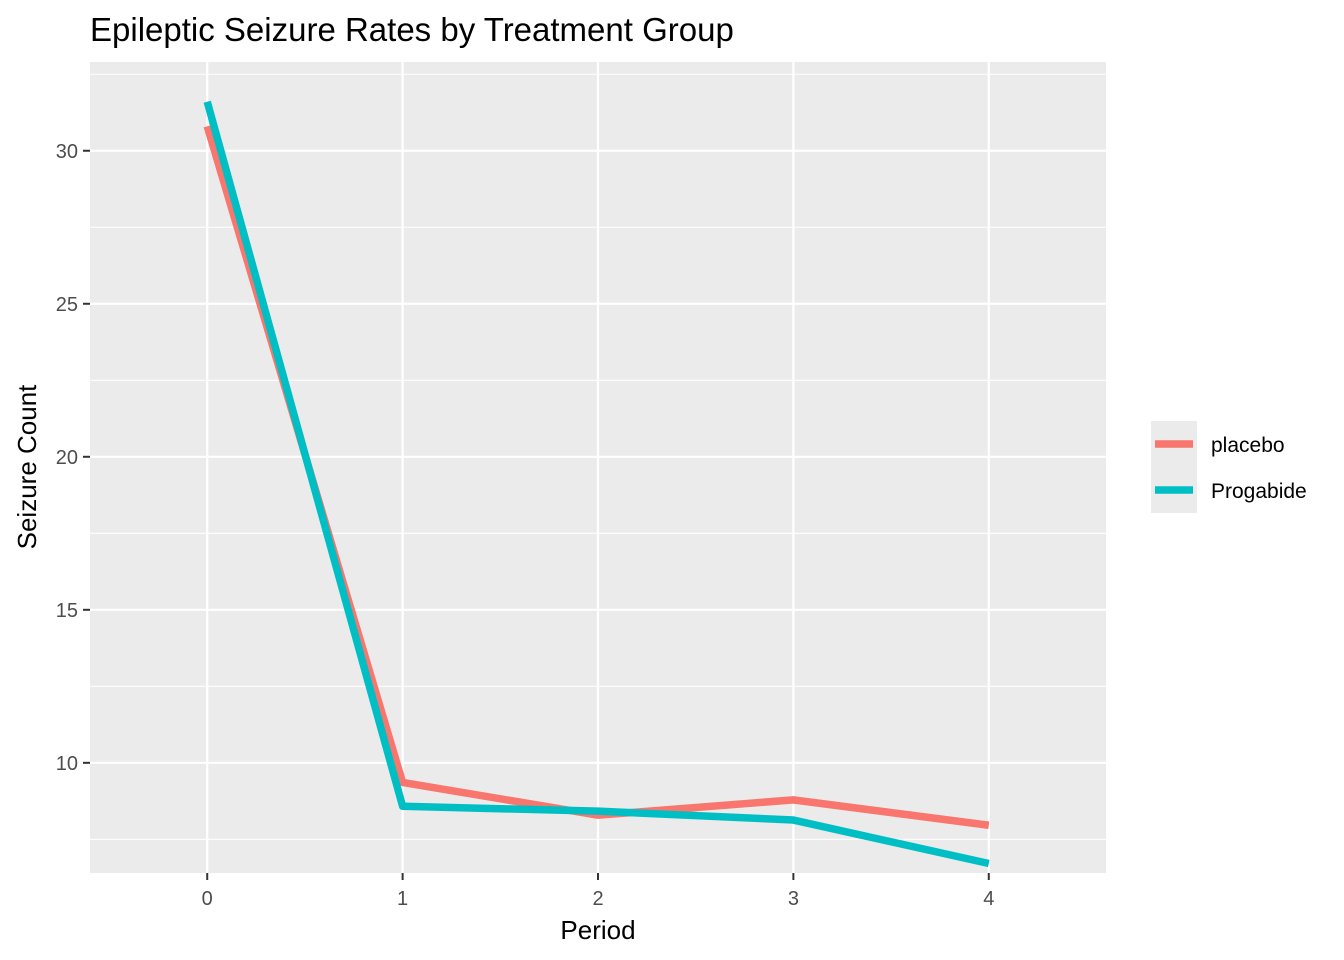  What do you see at coordinates (67, 611) in the screenshot?
I see `y-tick-label: 15` at bounding box center [67, 611].